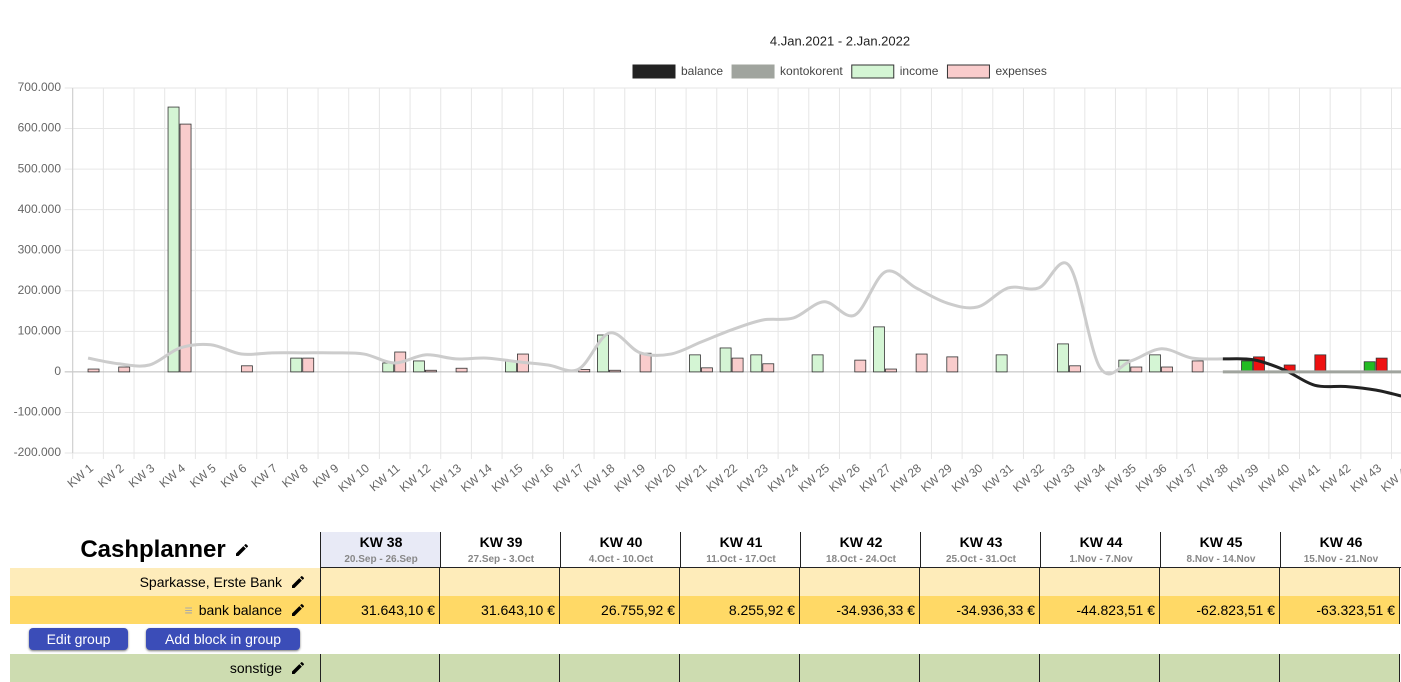  I want to click on y-tick-label: 200.000, so click(40, 290).